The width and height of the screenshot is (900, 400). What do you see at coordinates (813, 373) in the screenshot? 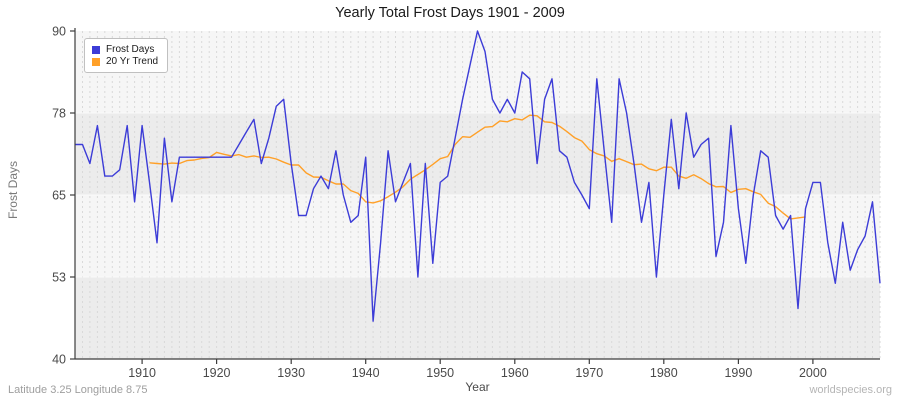
I see `svg-text: 2000` at bounding box center [813, 373].